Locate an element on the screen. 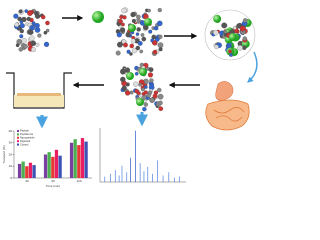 The image size is (320, 240). x-tick-label: 60 is located at coordinates (53, 181).